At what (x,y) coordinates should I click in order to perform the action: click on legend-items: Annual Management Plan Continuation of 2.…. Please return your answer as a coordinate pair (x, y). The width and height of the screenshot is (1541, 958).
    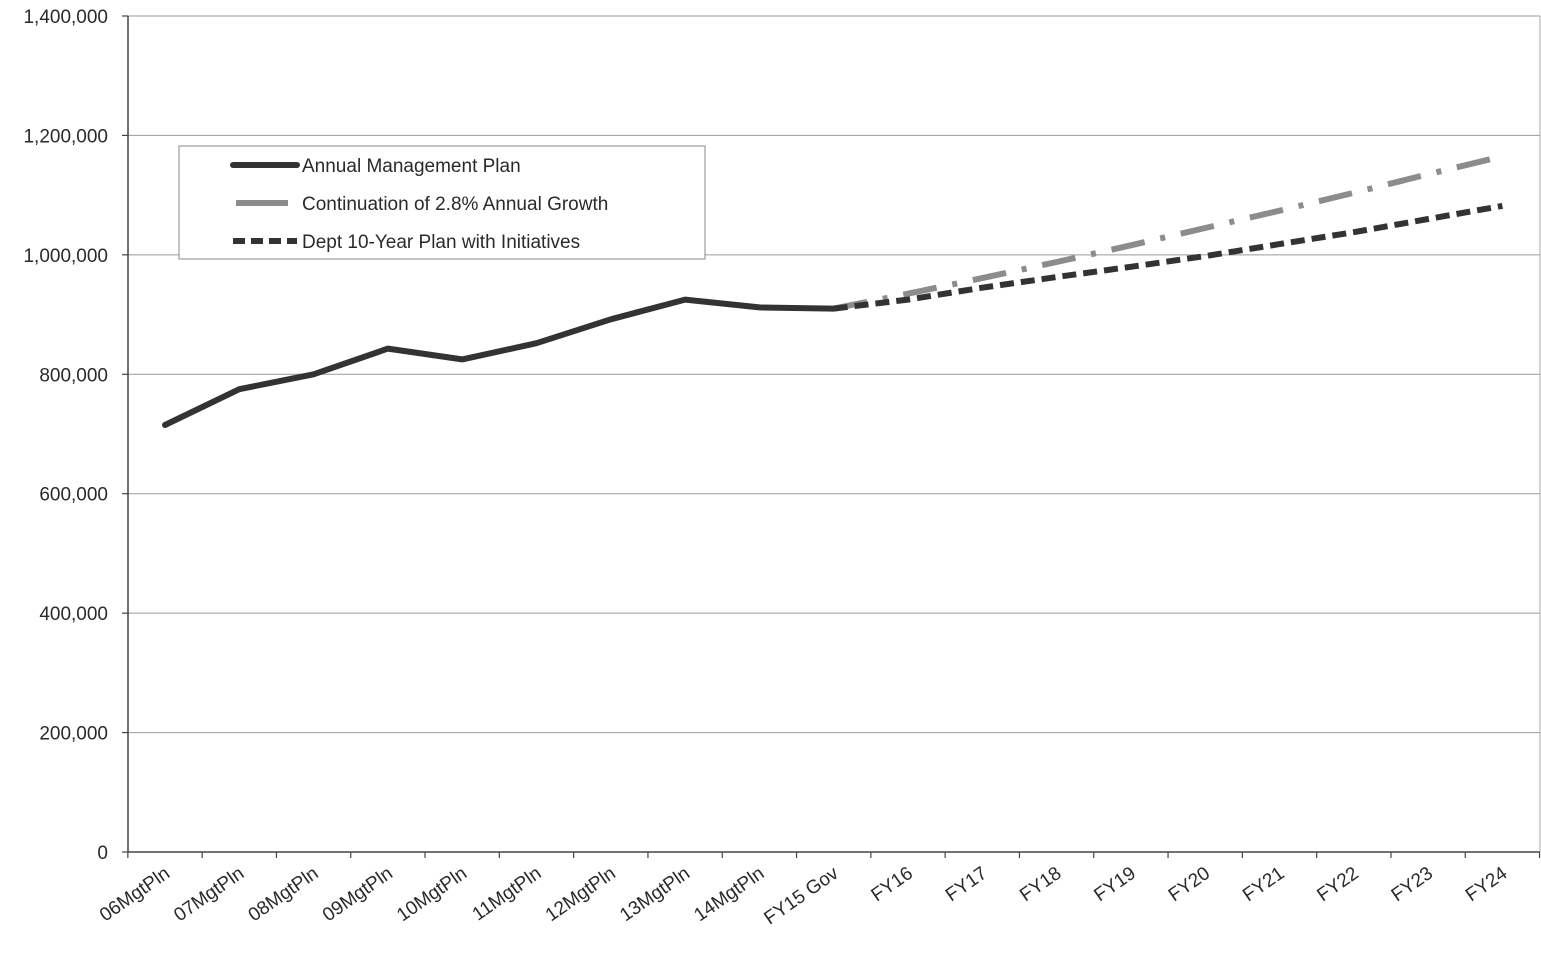
    Looking at the image, I should click on (419, 204).